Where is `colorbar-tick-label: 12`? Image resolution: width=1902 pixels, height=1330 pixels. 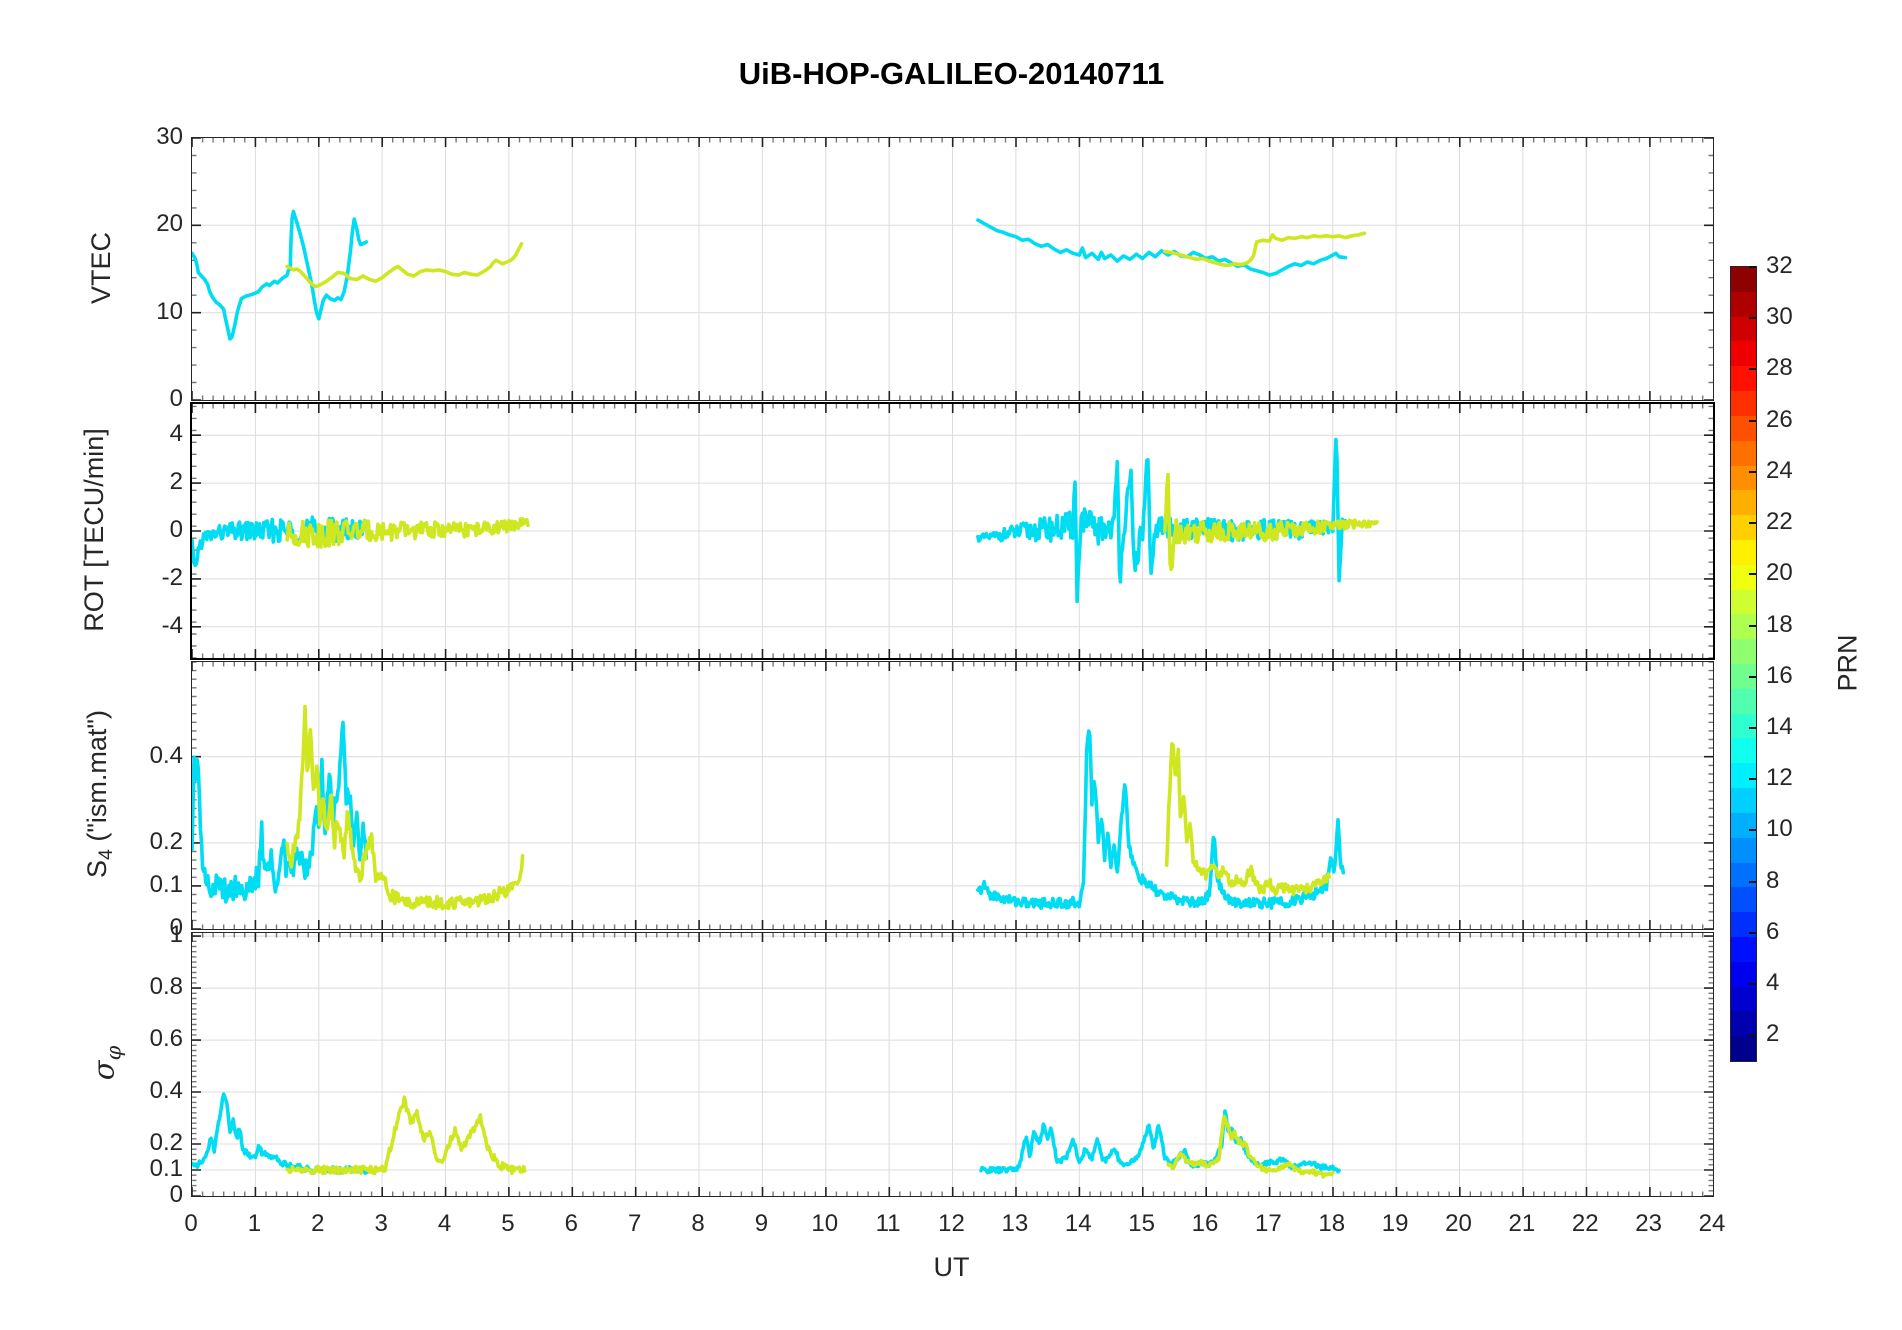 colorbar-tick-label: 12 is located at coordinates (1779, 778).